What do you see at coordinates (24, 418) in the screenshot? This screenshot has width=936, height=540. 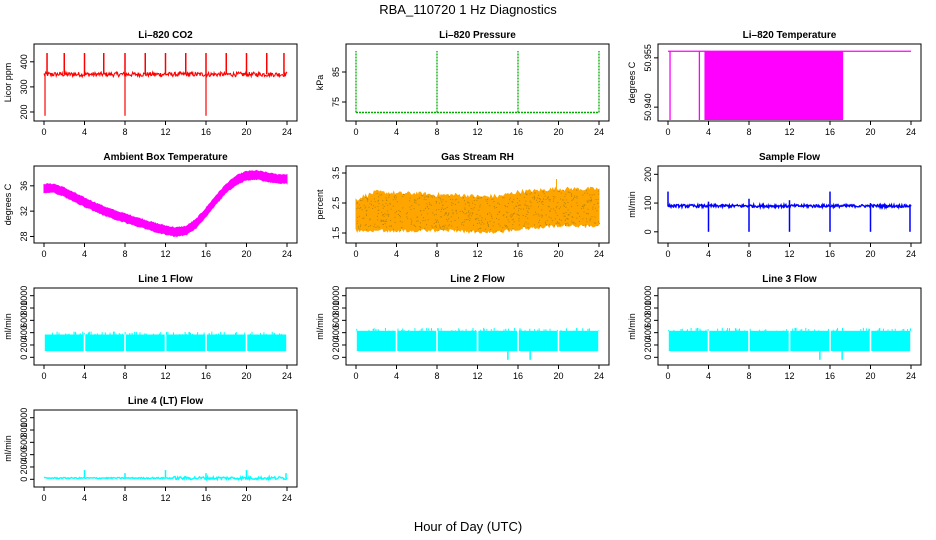 I see `y-tick-label: 1000` at bounding box center [24, 418].